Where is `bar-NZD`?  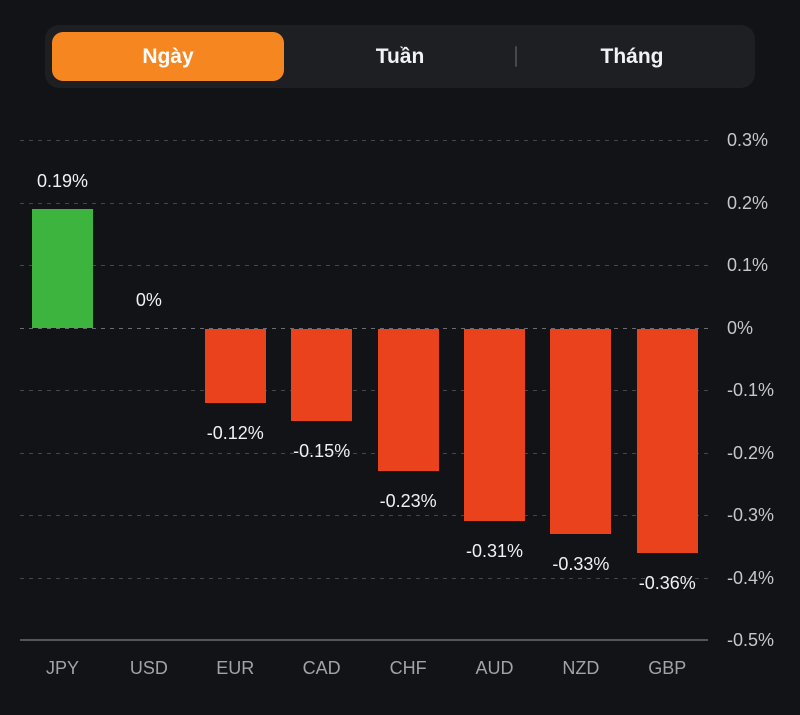 bar-NZD is located at coordinates (581, 431).